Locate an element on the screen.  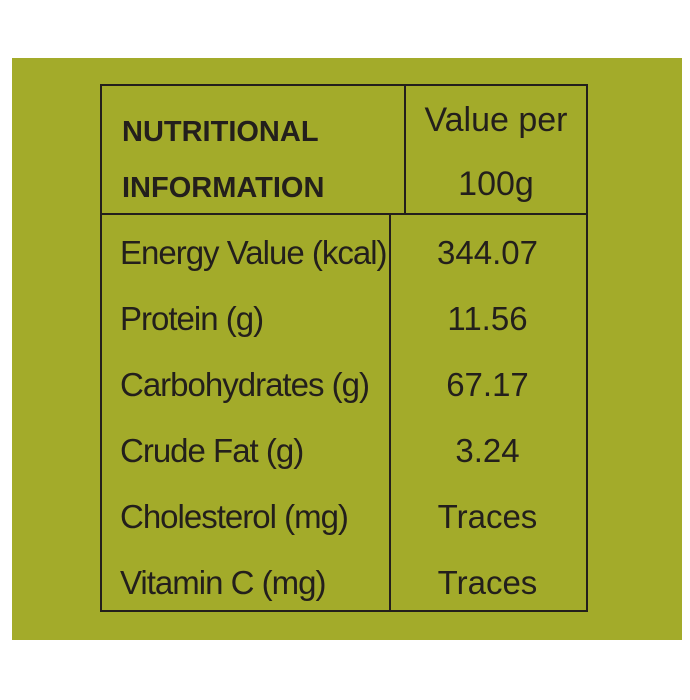
nutrient-value: 67.17 is located at coordinates (487, 384).